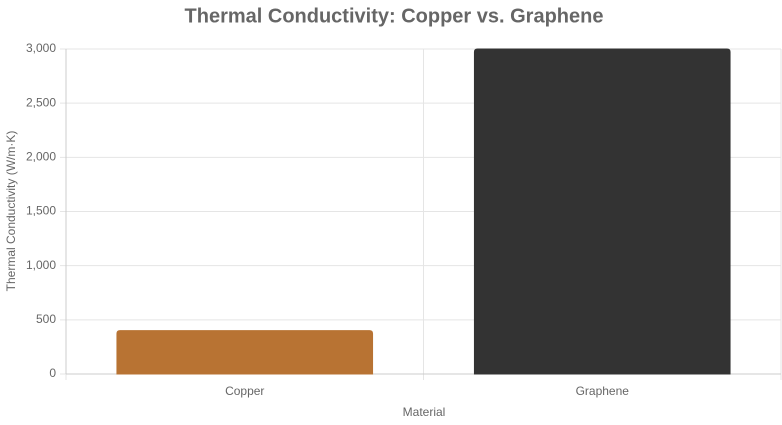 The height and width of the screenshot is (425, 782). What do you see at coordinates (41, 157) in the screenshot?
I see `y-tick-label: 2,000` at bounding box center [41, 157].